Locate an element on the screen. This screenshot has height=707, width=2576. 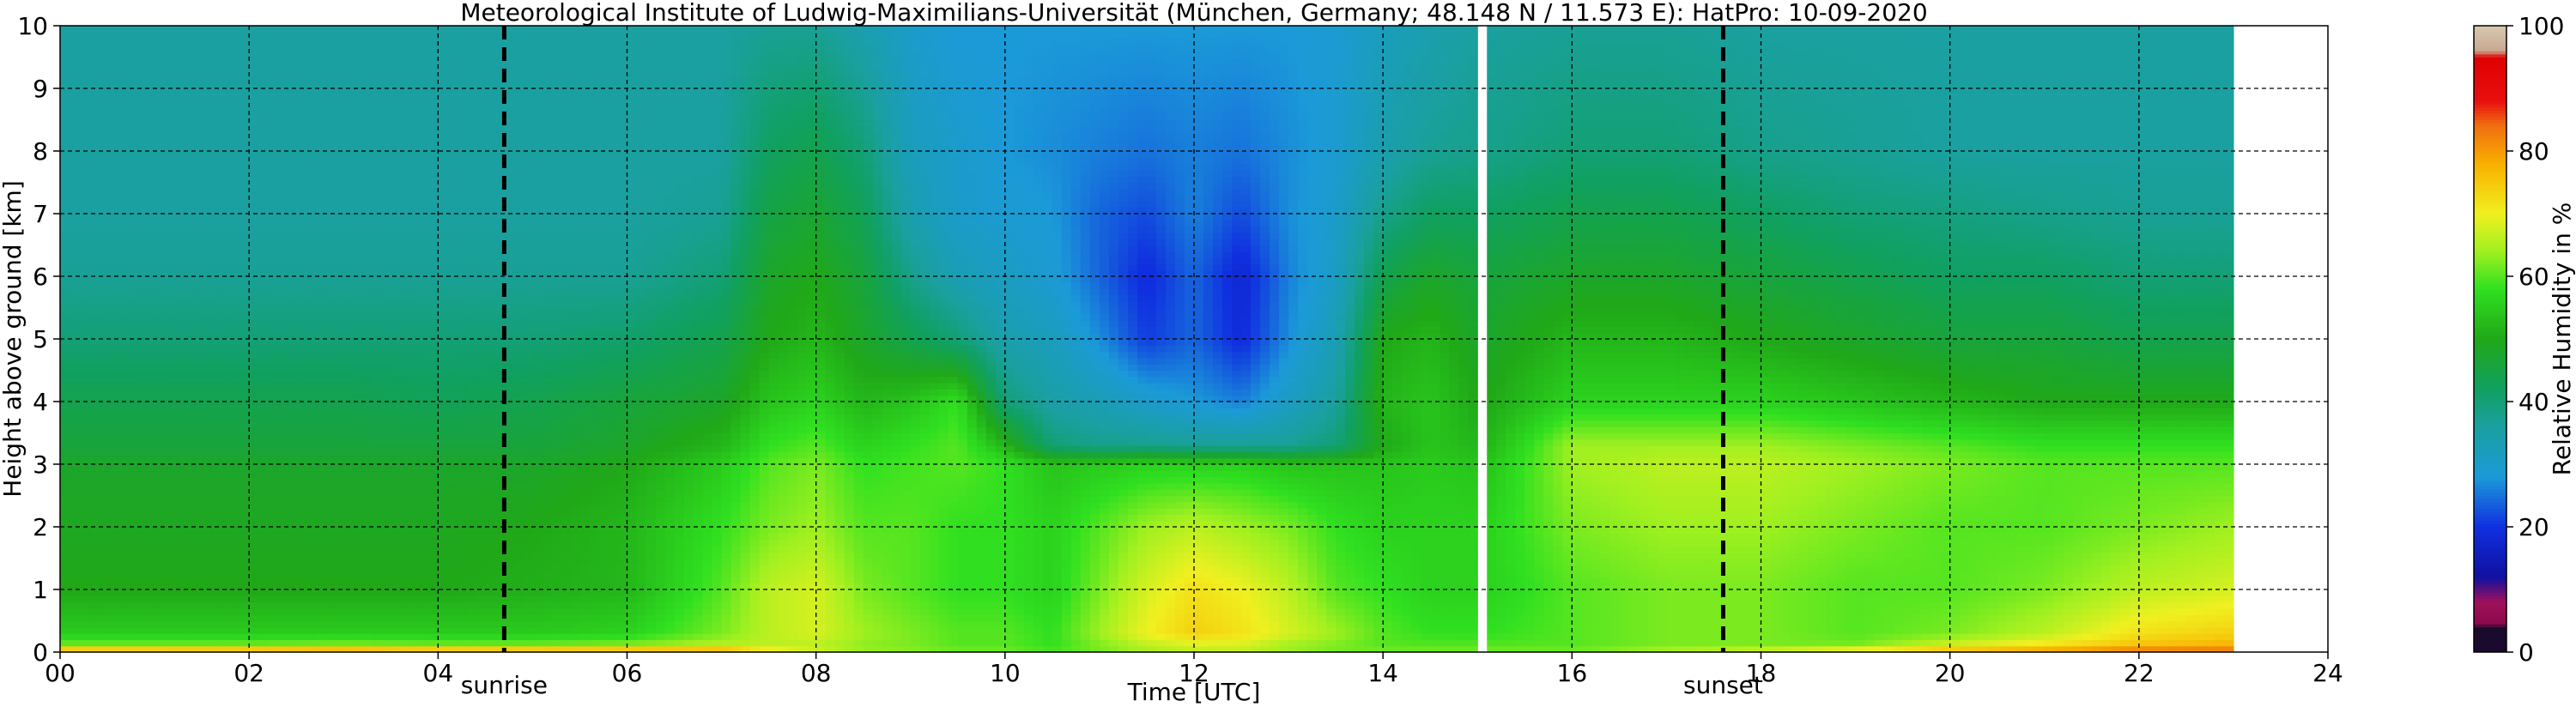
x-tick-label: 10 is located at coordinates (1005, 673).